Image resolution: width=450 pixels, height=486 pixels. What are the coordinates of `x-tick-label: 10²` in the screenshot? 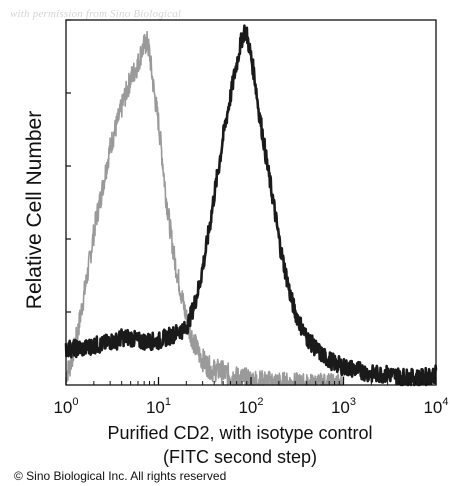 It's located at (250, 406).